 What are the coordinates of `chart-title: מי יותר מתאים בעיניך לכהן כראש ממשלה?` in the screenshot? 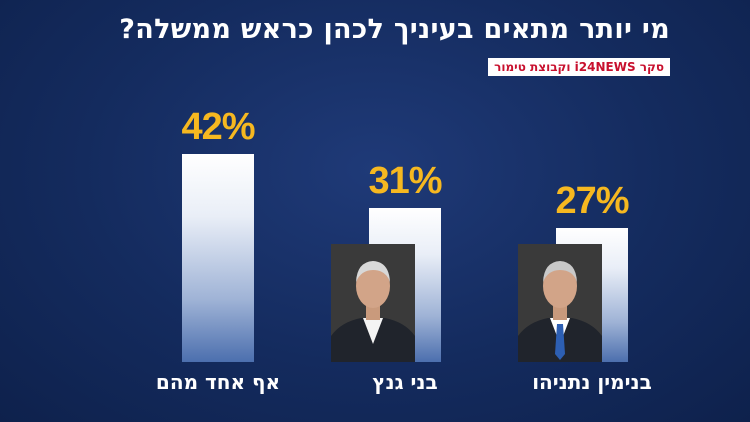 It's located at (394, 29).